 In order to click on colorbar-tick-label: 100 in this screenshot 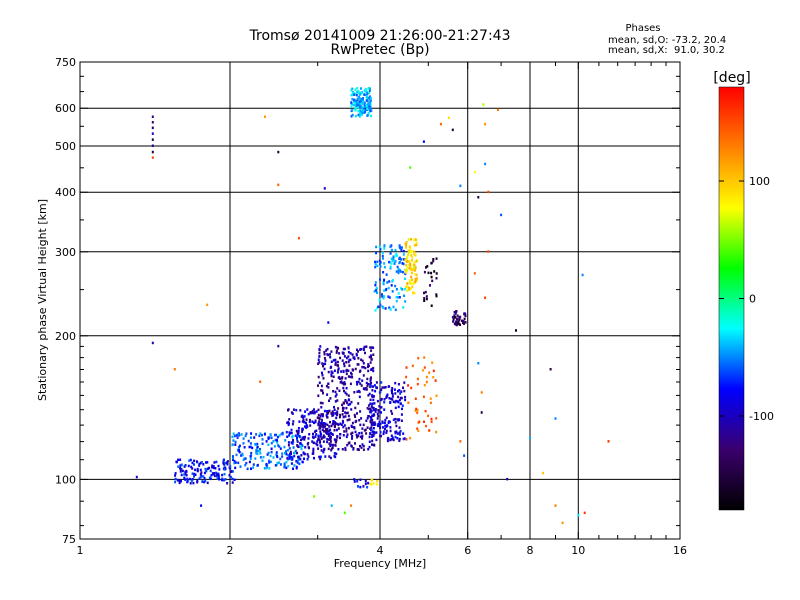, I will do `click(759, 181)`.